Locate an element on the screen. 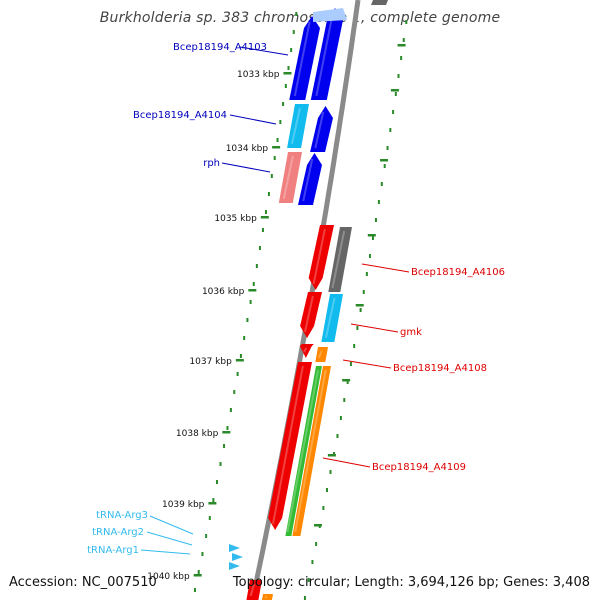 This screenshot has width=600, height=600. gene-bcep18194-a4108-inner-highlight is located at coordinates (305, 350).